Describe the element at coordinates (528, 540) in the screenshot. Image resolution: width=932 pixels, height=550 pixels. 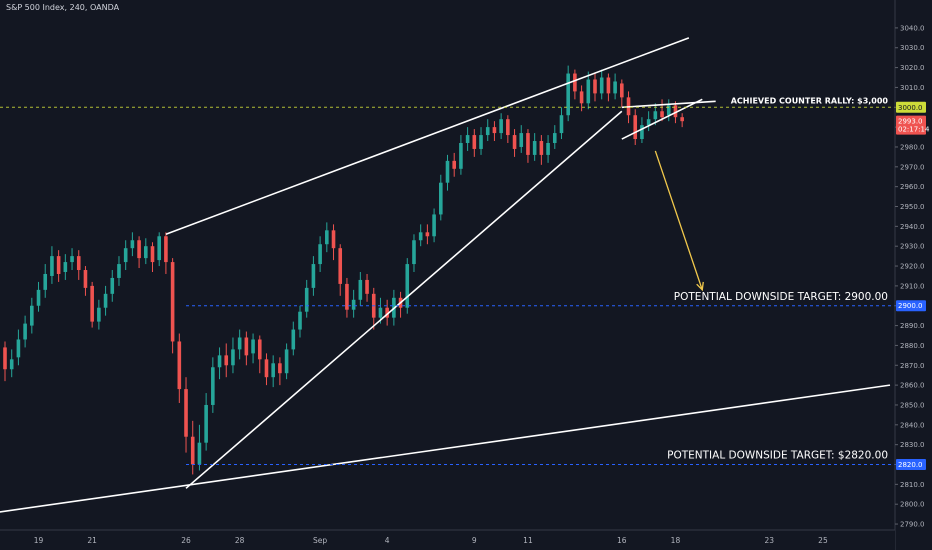
I see `x-tick-label: 11` at that location.